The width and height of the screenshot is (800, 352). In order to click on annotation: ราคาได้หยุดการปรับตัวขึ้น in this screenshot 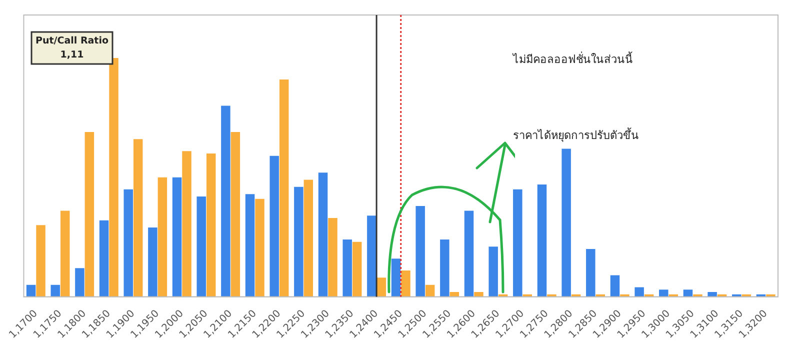, I will do `click(576, 134)`.